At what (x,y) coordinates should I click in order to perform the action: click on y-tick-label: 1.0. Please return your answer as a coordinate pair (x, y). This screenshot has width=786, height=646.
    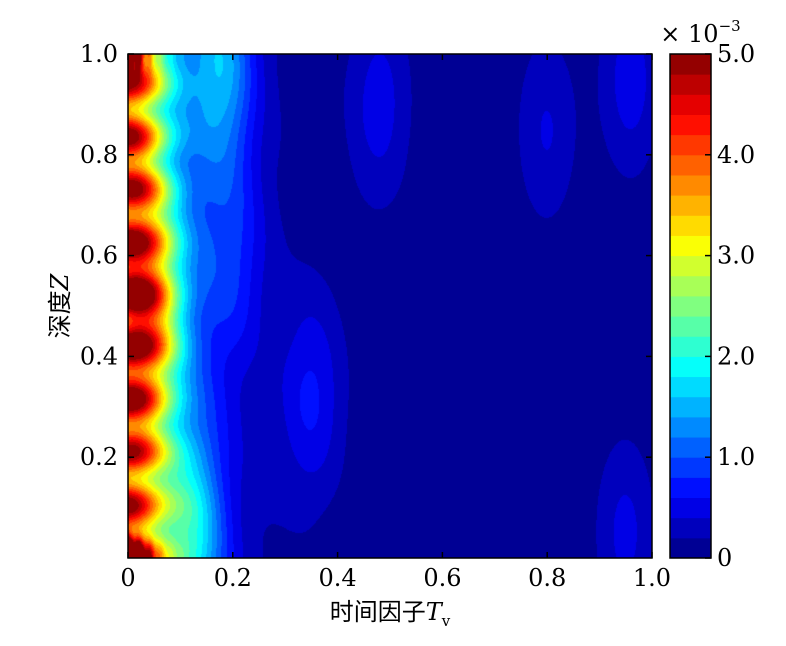
    Looking at the image, I should click on (99, 54).